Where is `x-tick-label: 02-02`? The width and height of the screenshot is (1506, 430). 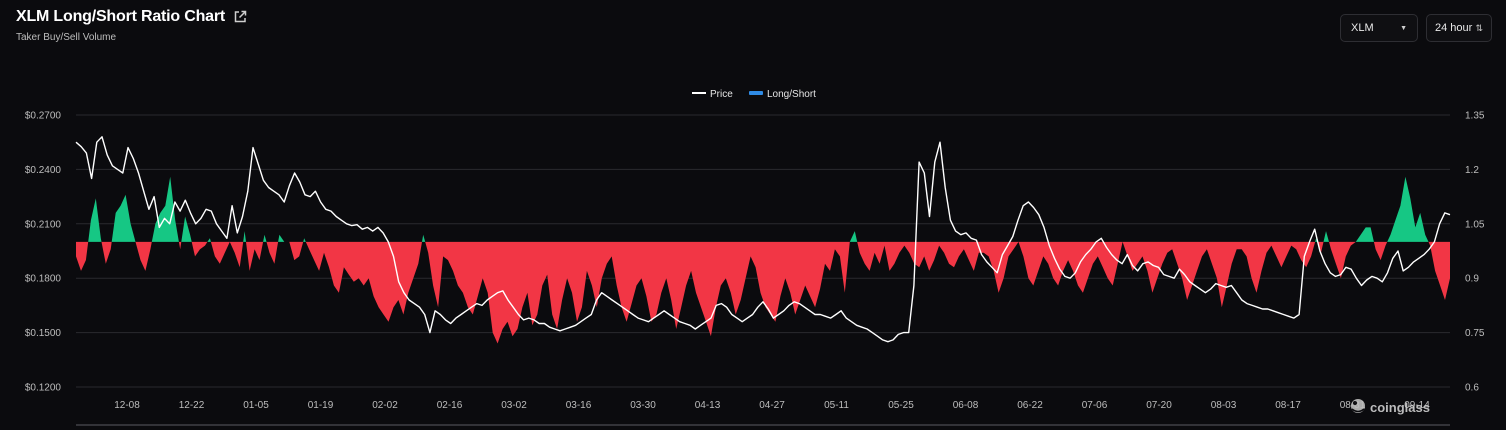
x-tick-label: 02-02 is located at coordinates (385, 405).